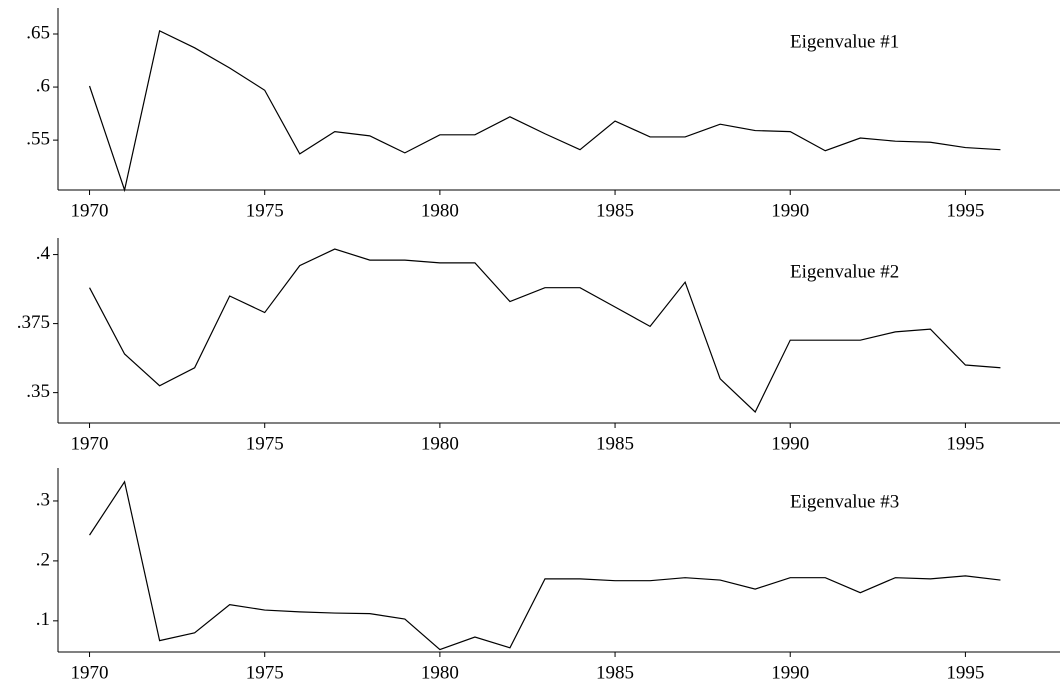  Describe the element at coordinates (43, 619) in the screenshot. I see `y-tick-label: .1` at that location.